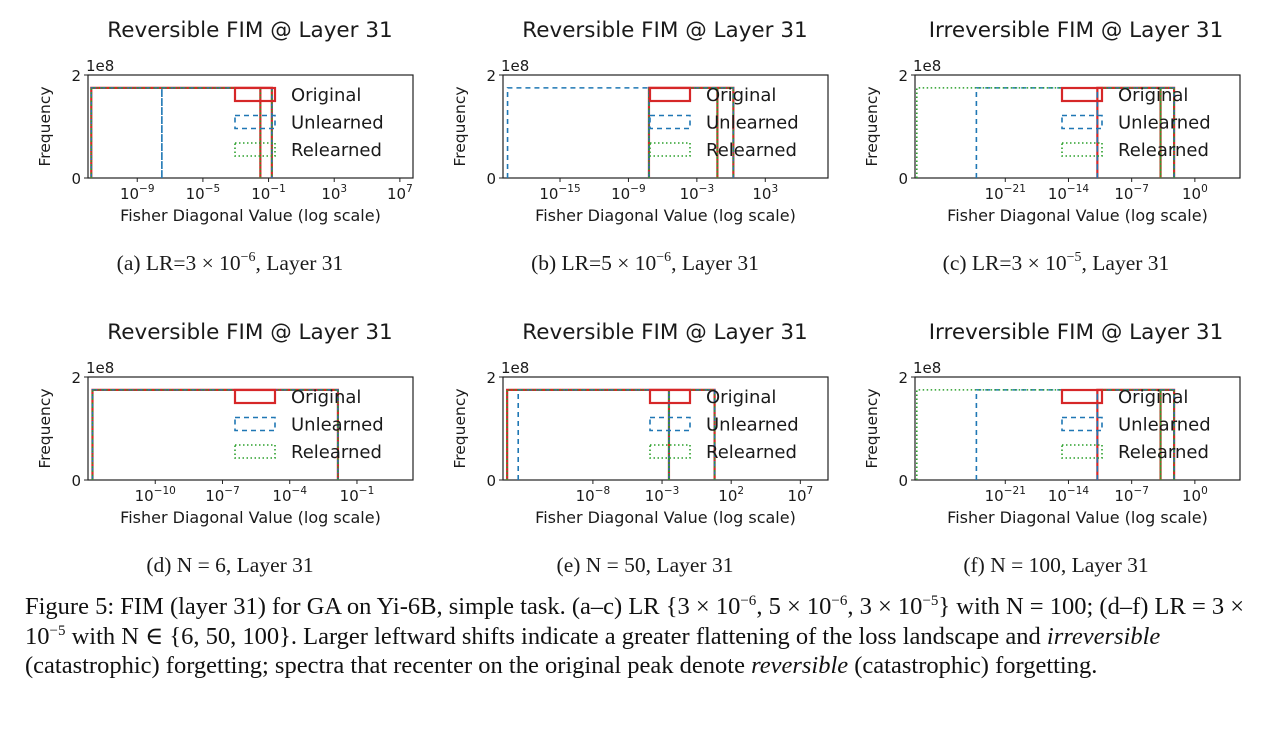  Describe the element at coordinates (1005, 193) in the screenshot. I see `x-tick-label: 10⁻²¹` at that location.